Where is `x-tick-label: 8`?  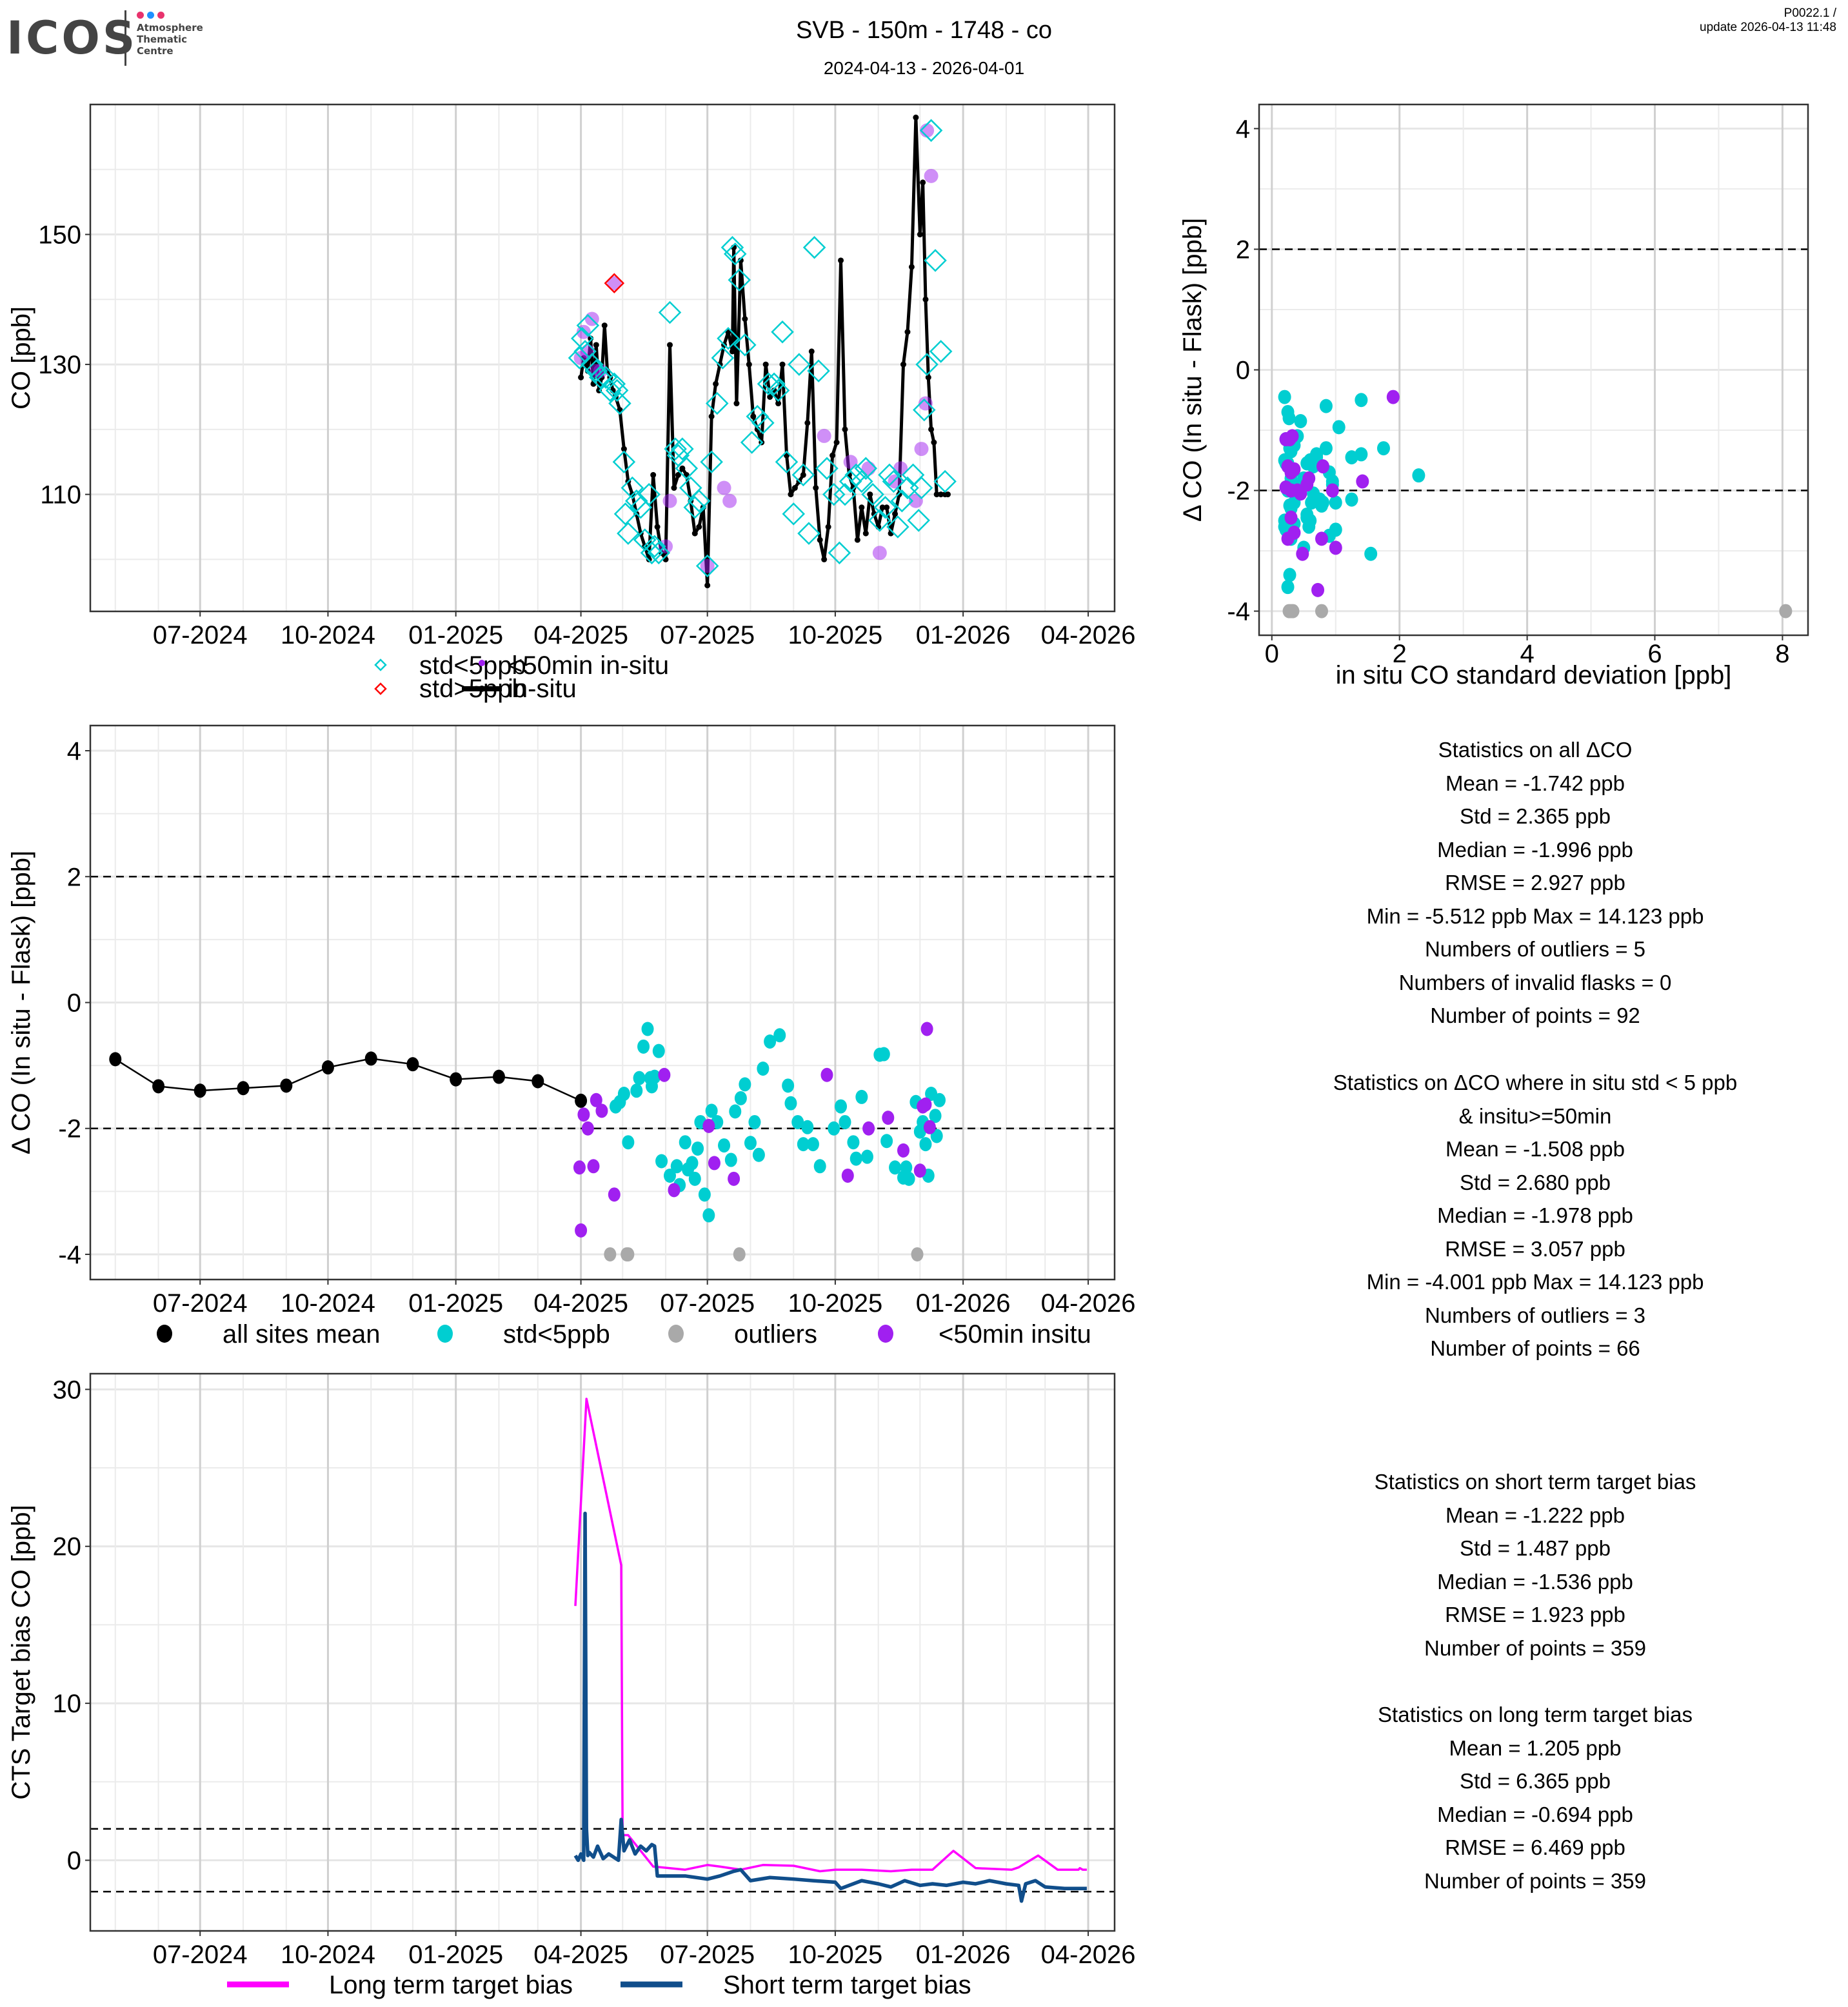
x-tick-label: 8 is located at coordinates (1782, 654).